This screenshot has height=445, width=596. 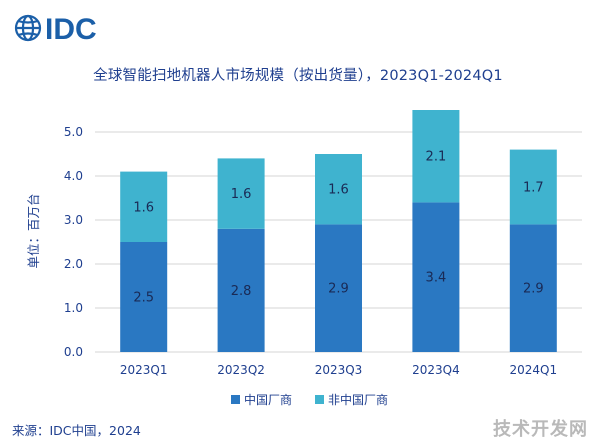 What do you see at coordinates (33, 230) in the screenshot?
I see `y-axis-label: 单位：百万台` at bounding box center [33, 230].